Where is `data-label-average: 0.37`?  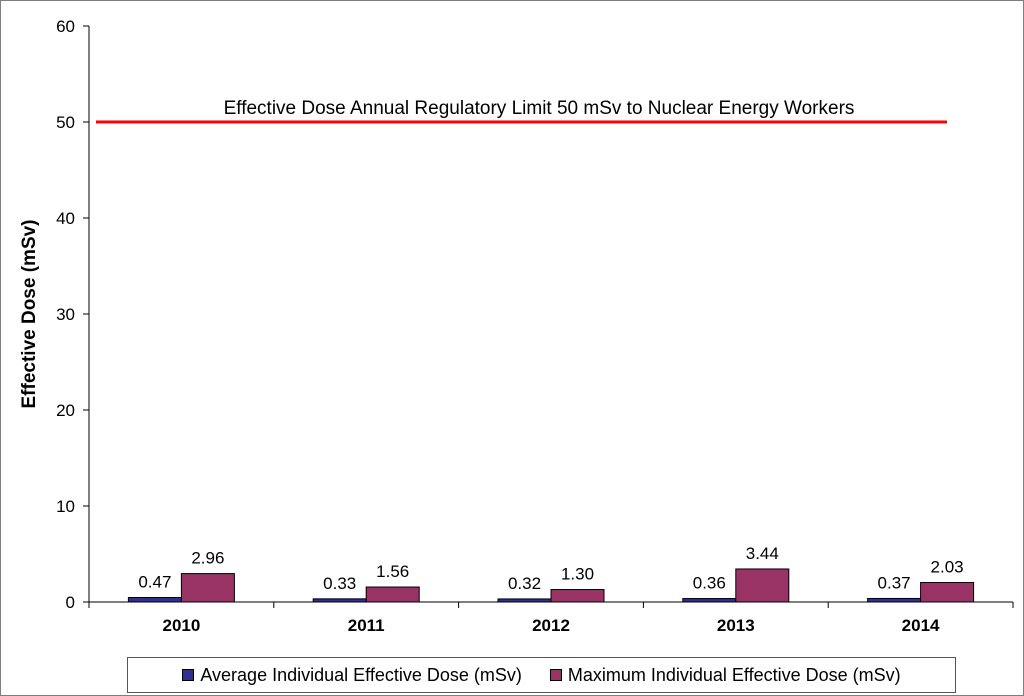
data-label-average: 0.37 is located at coordinates (894, 582).